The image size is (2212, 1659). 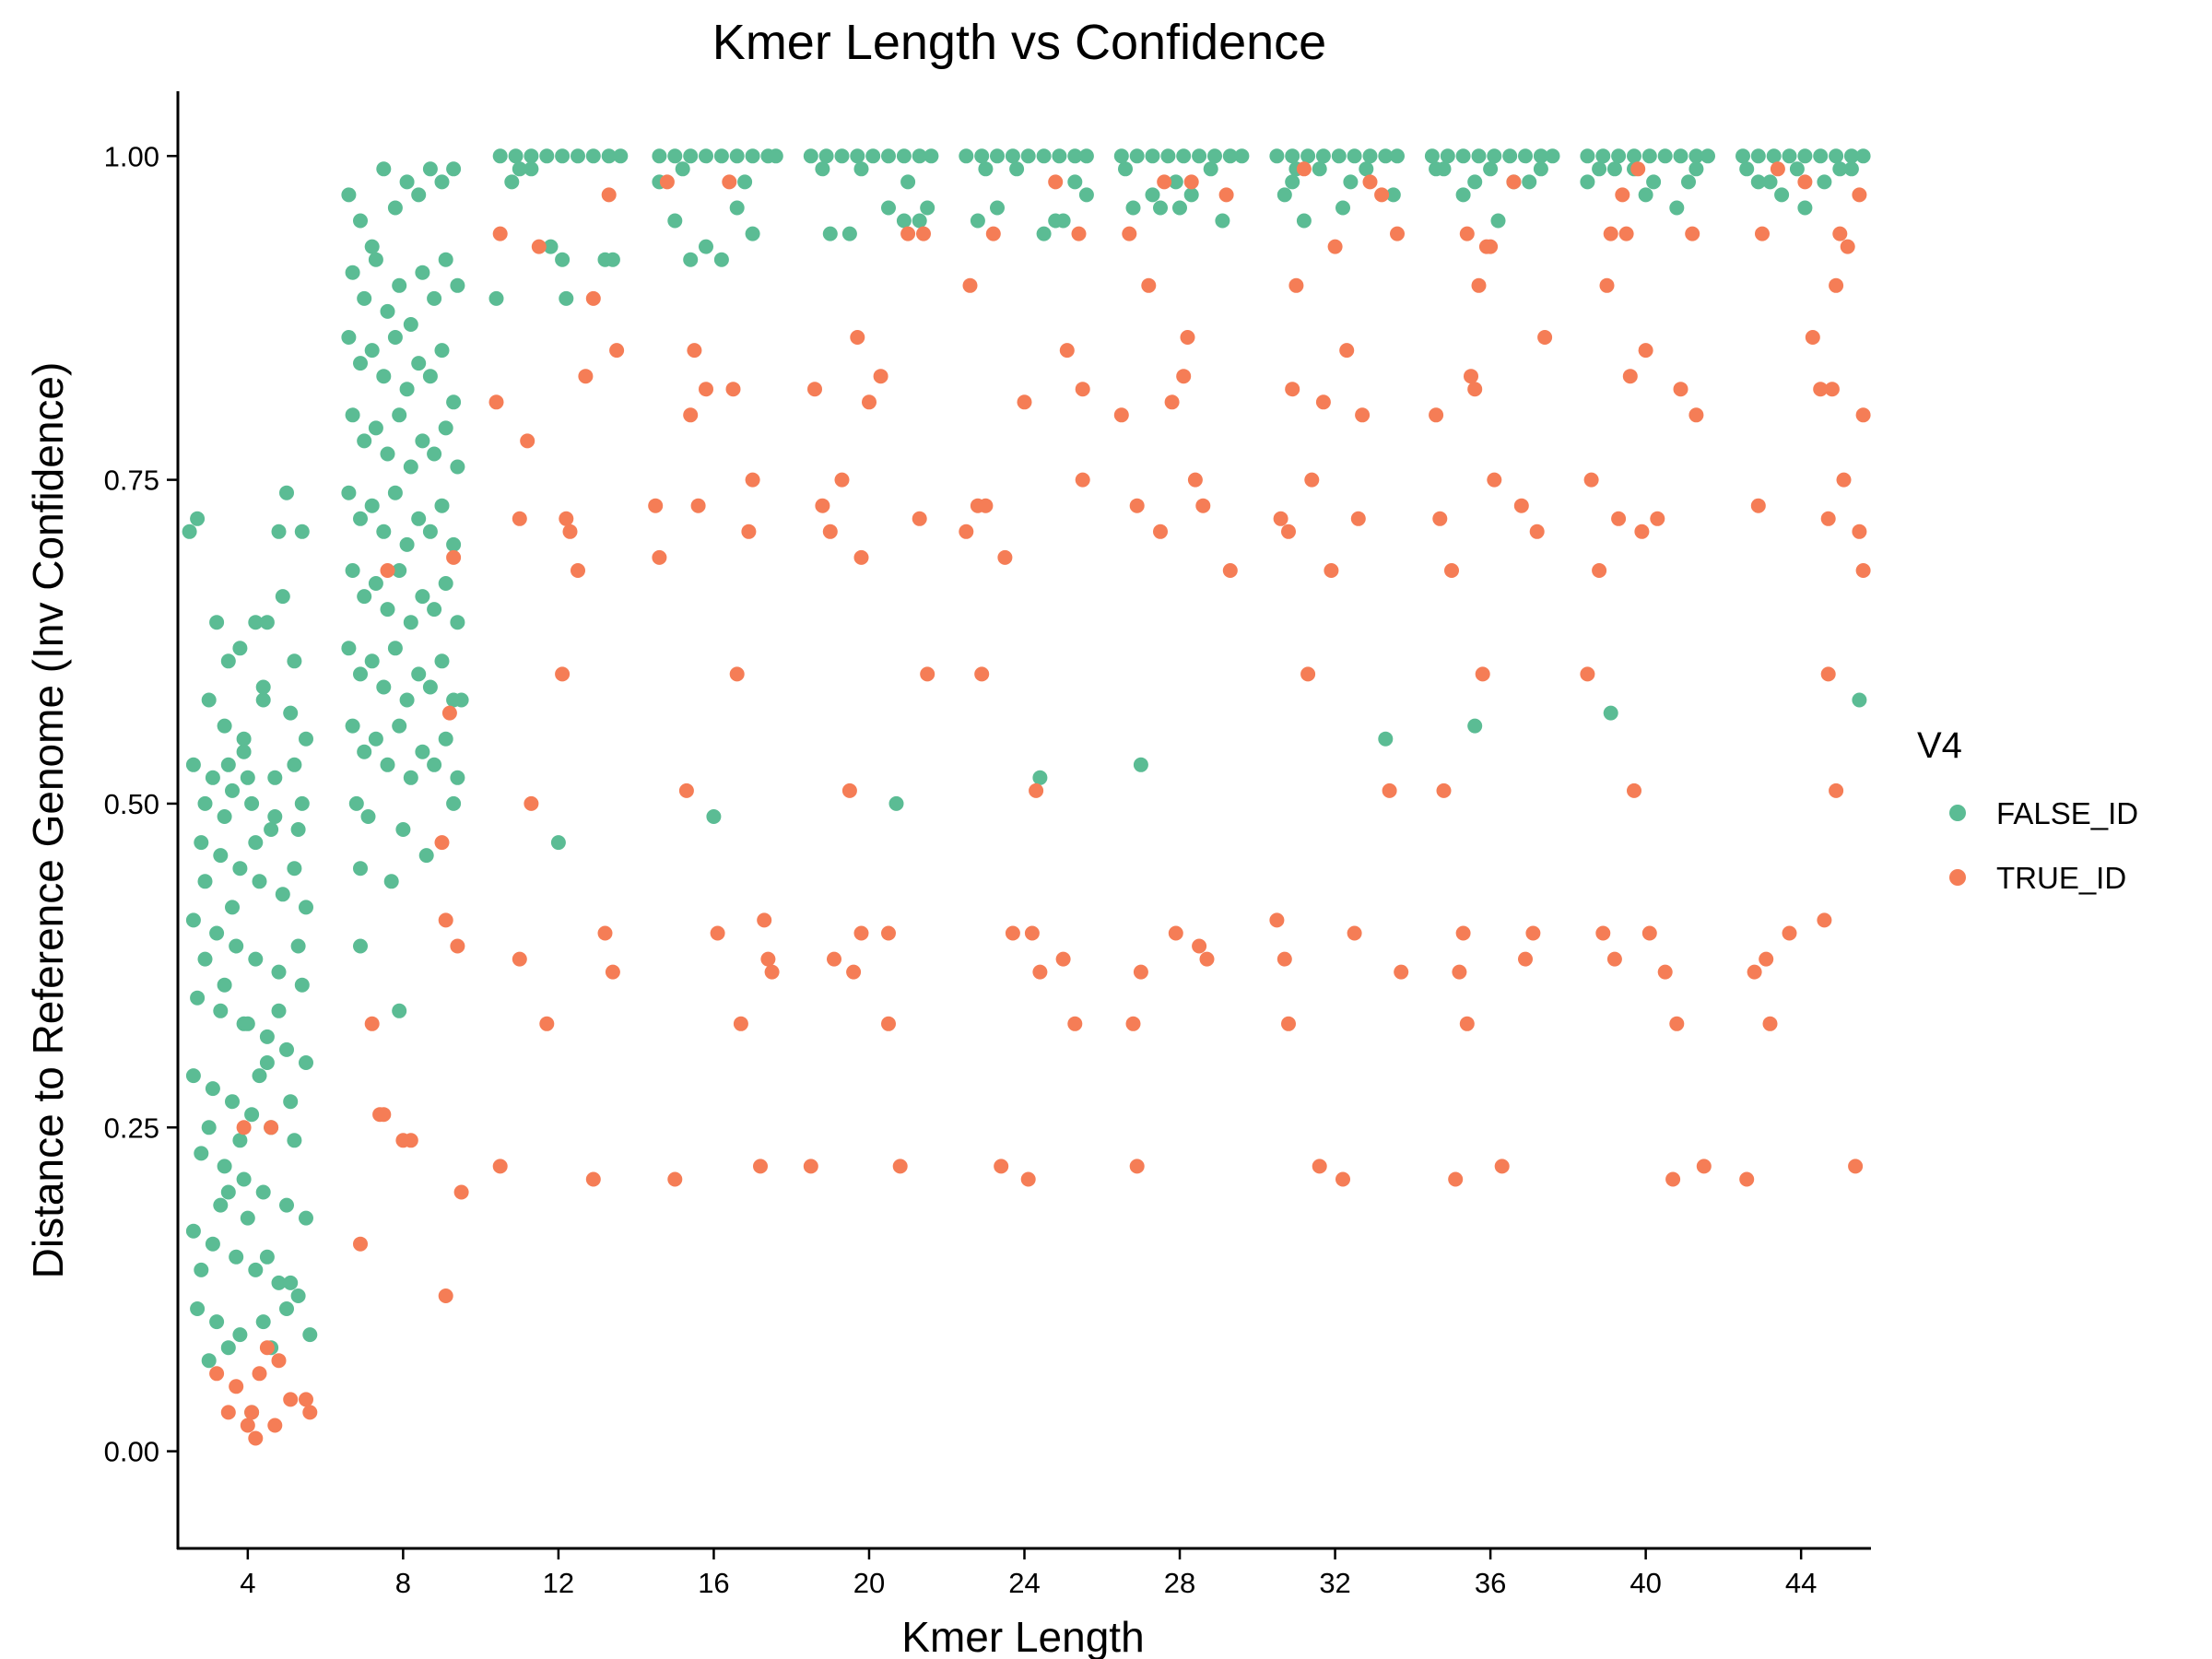 What do you see at coordinates (1801, 1583) in the screenshot?
I see `x-tick-label: 44` at bounding box center [1801, 1583].